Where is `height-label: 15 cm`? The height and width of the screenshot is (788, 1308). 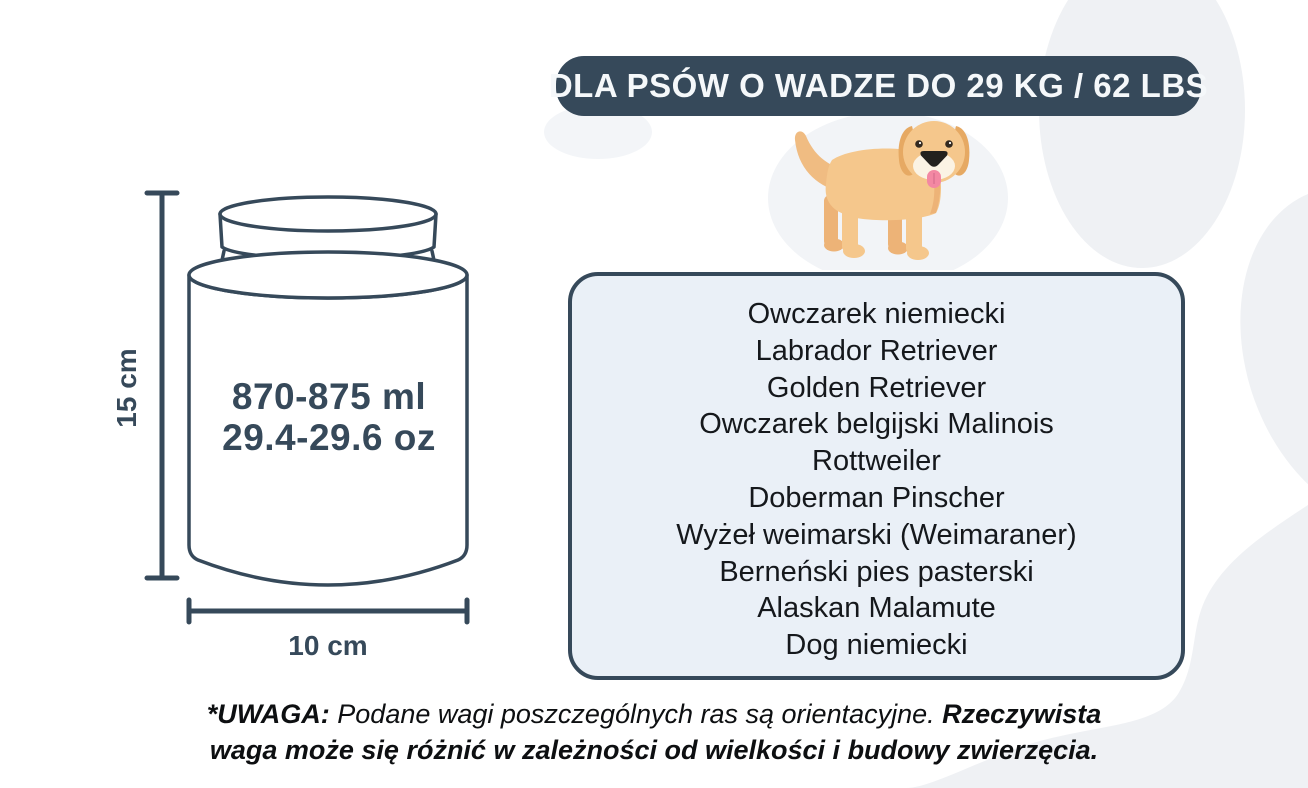
height-label: 15 cm is located at coordinates (126, 388).